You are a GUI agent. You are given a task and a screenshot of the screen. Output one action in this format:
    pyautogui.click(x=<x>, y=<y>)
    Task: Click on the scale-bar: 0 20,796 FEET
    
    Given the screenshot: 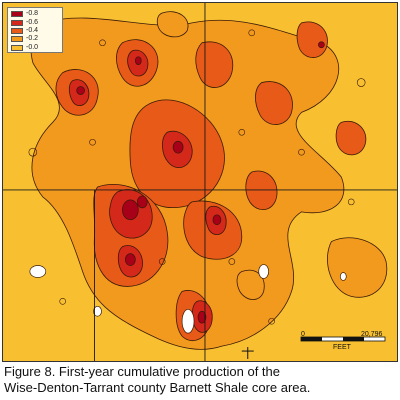 What is the action you would take?
    pyautogui.click(x=343, y=341)
    